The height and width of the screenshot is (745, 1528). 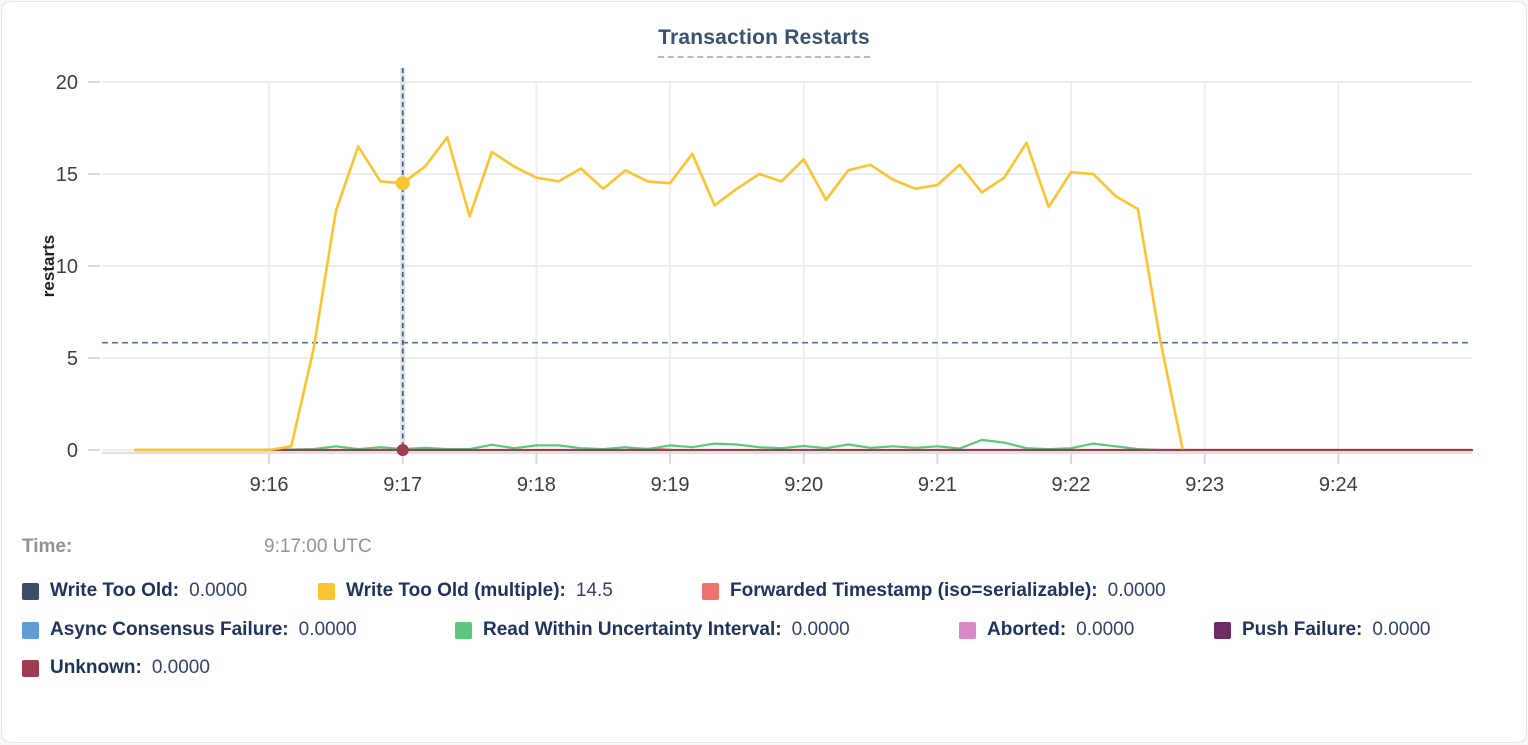 What do you see at coordinates (1027, 629) in the screenshot?
I see `series-label: Aborted:` at bounding box center [1027, 629].